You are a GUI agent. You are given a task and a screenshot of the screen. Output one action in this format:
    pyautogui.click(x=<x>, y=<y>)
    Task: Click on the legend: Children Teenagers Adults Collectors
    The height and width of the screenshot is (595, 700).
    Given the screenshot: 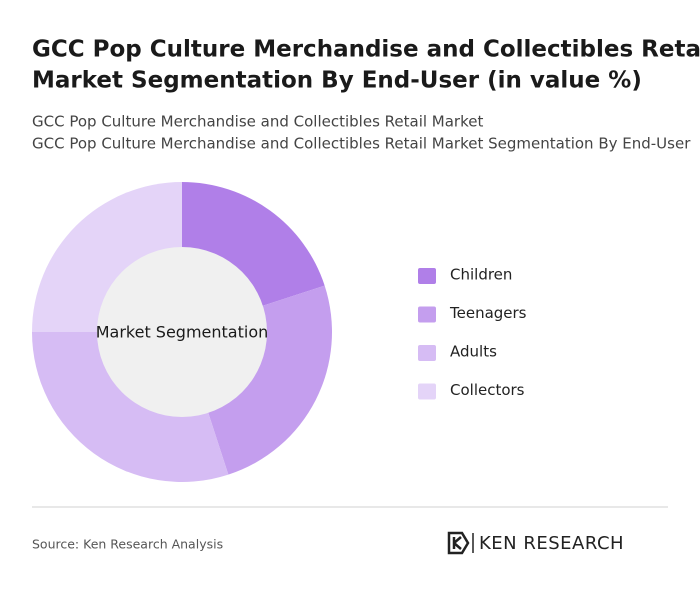 What is the action you would take?
    pyautogui.click(x=472, y=333)
    